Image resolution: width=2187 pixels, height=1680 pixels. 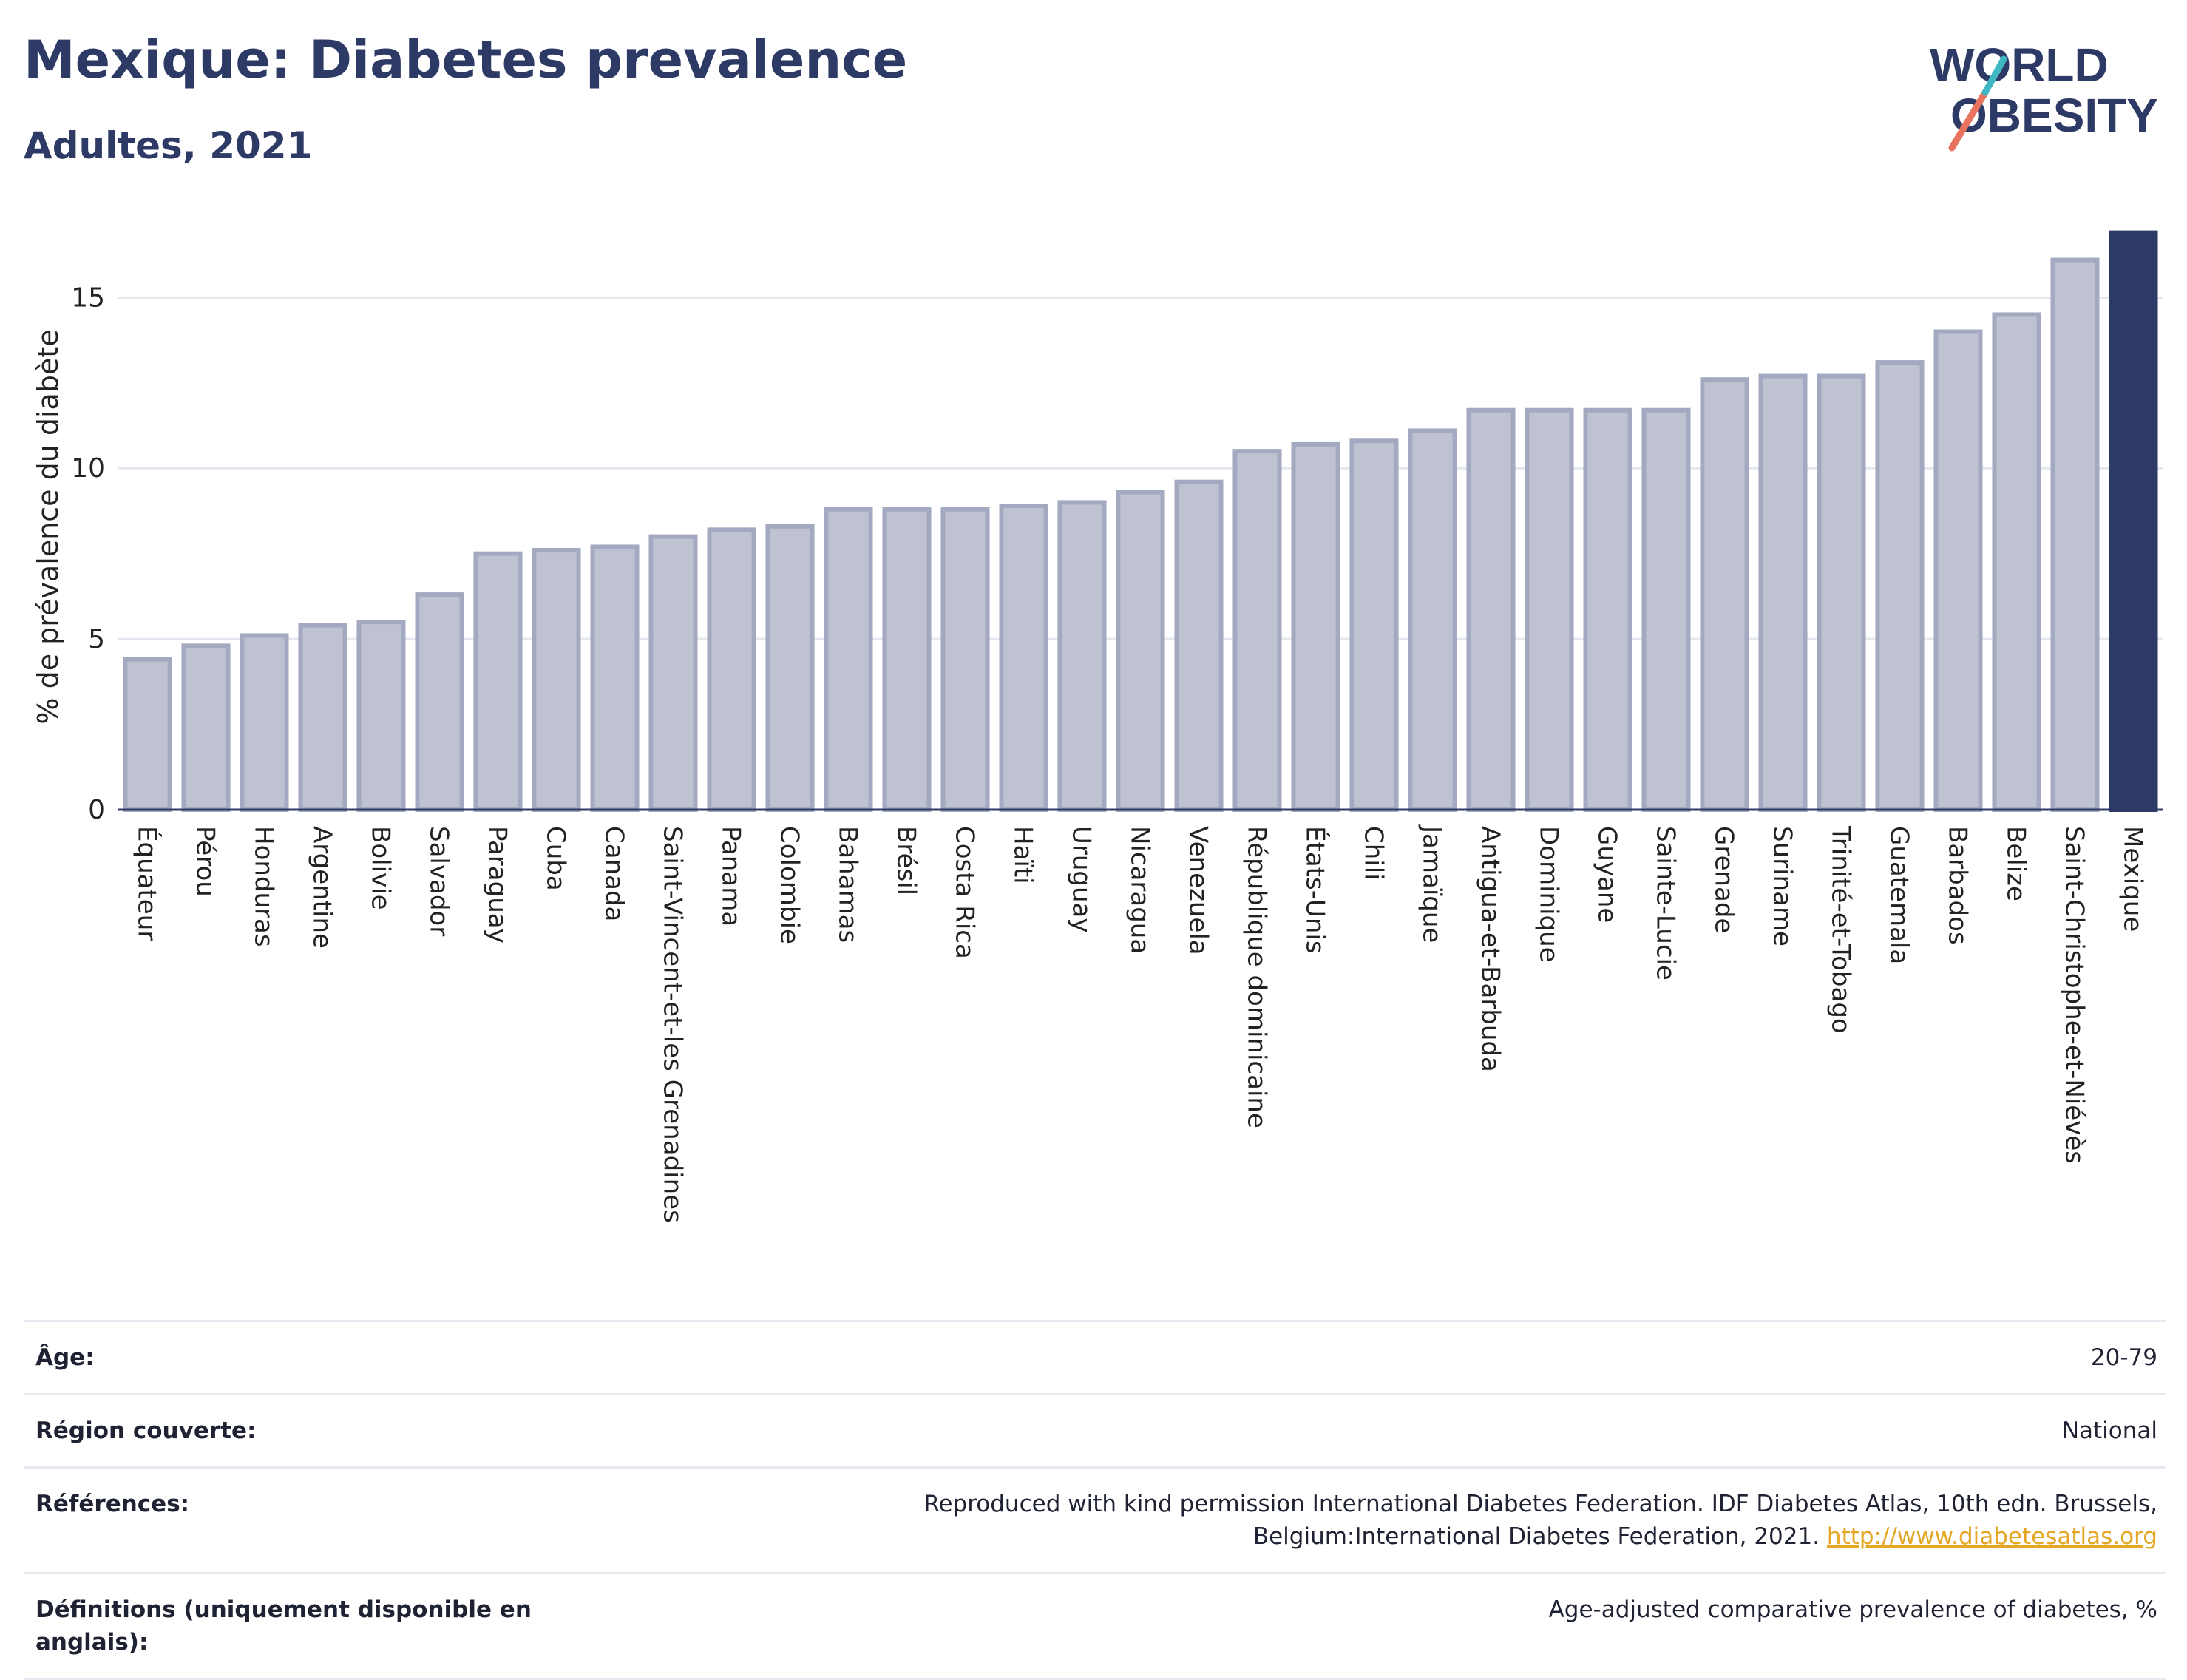 What do you see at coordinates (1841, 930) in the screenshot?
I see `x-tick-label: Trinité-et-Tobago` at bounding box center [1841, 930].